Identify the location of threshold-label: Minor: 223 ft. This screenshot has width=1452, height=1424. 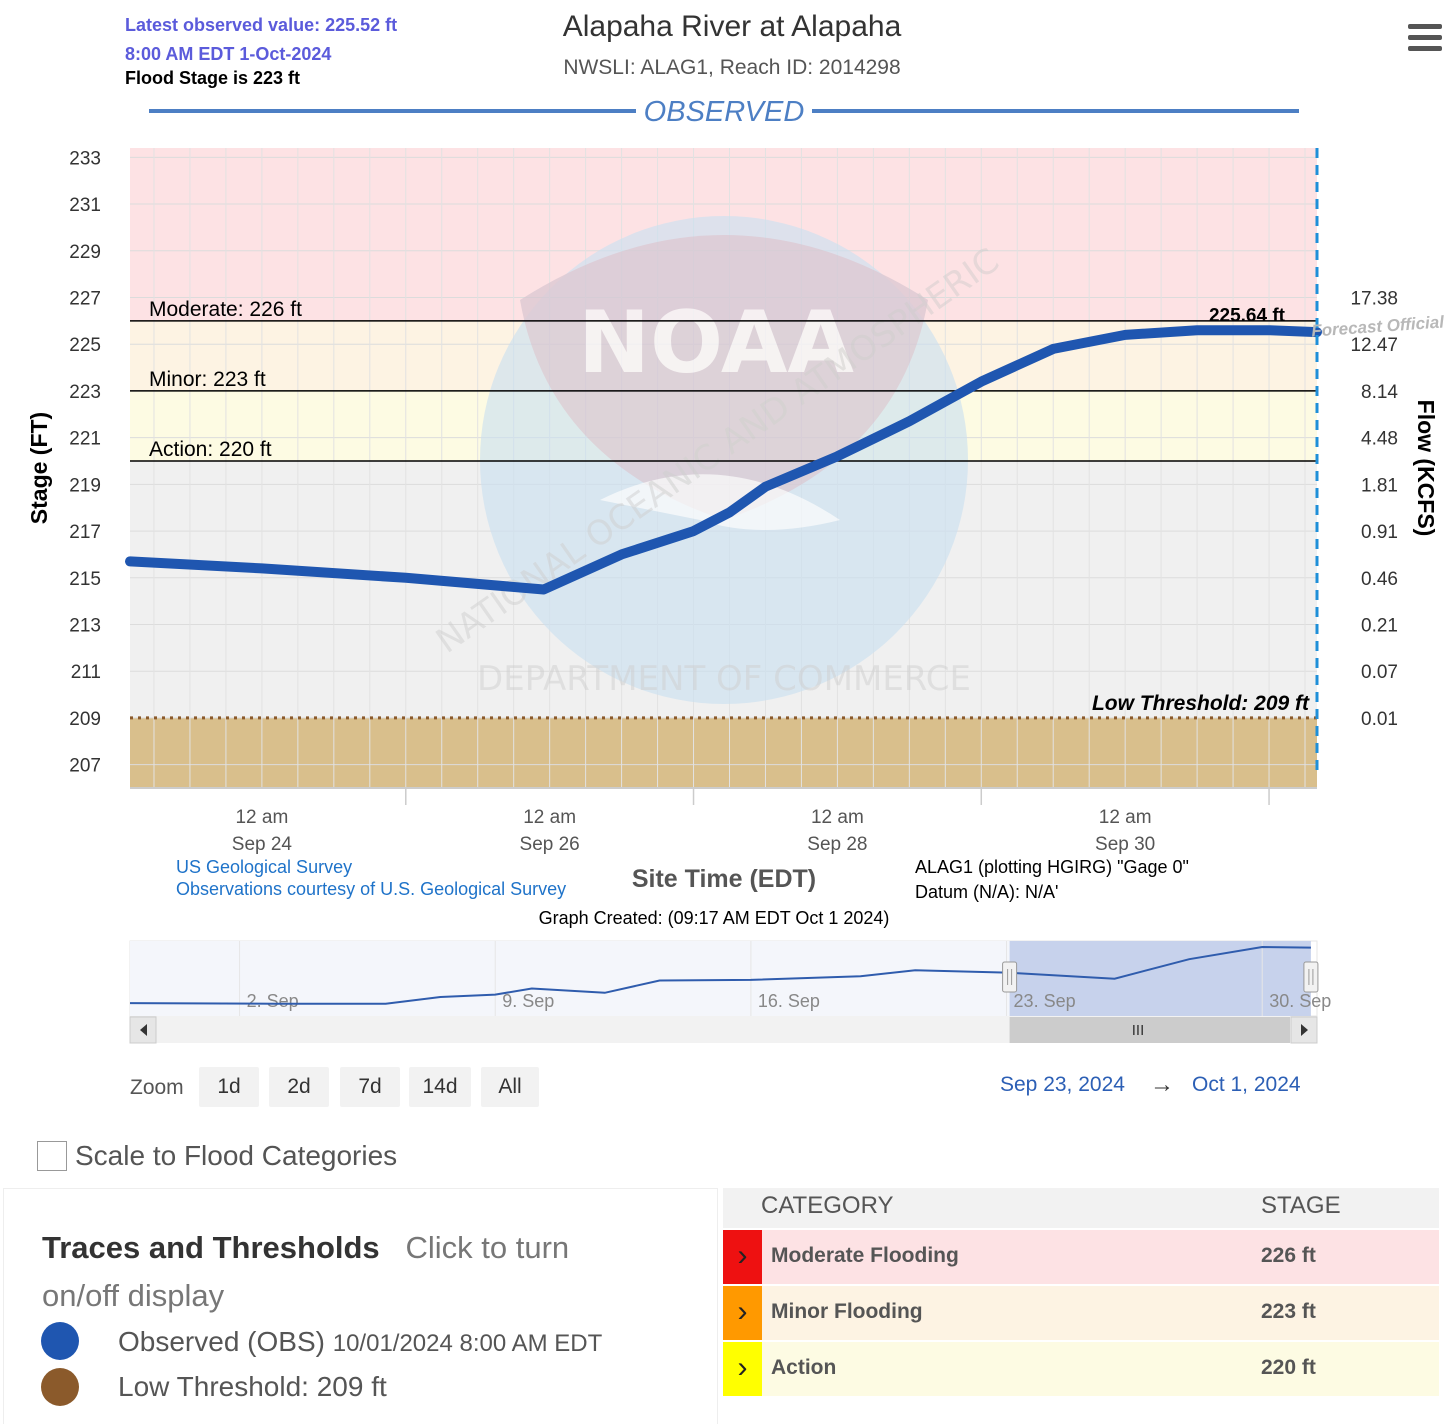
(207, 379).